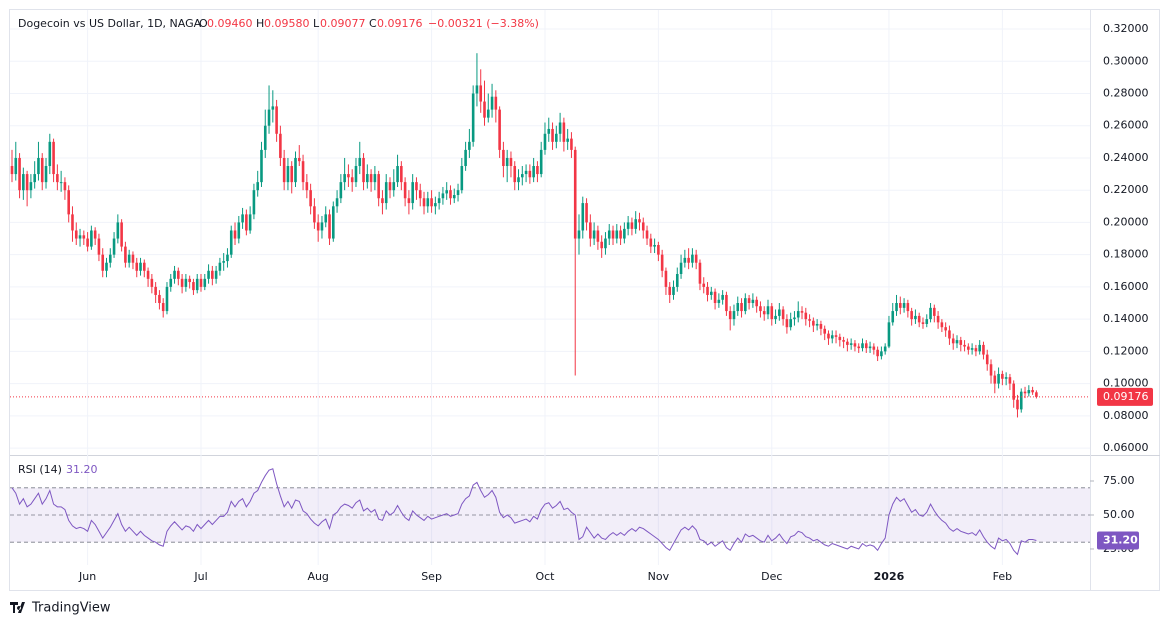 This screenshot has height=630, width=1165. Describe the element at coordinates (1119, 514) in the screenshot. I see `rsi-tick-label: 50.00` at that location.